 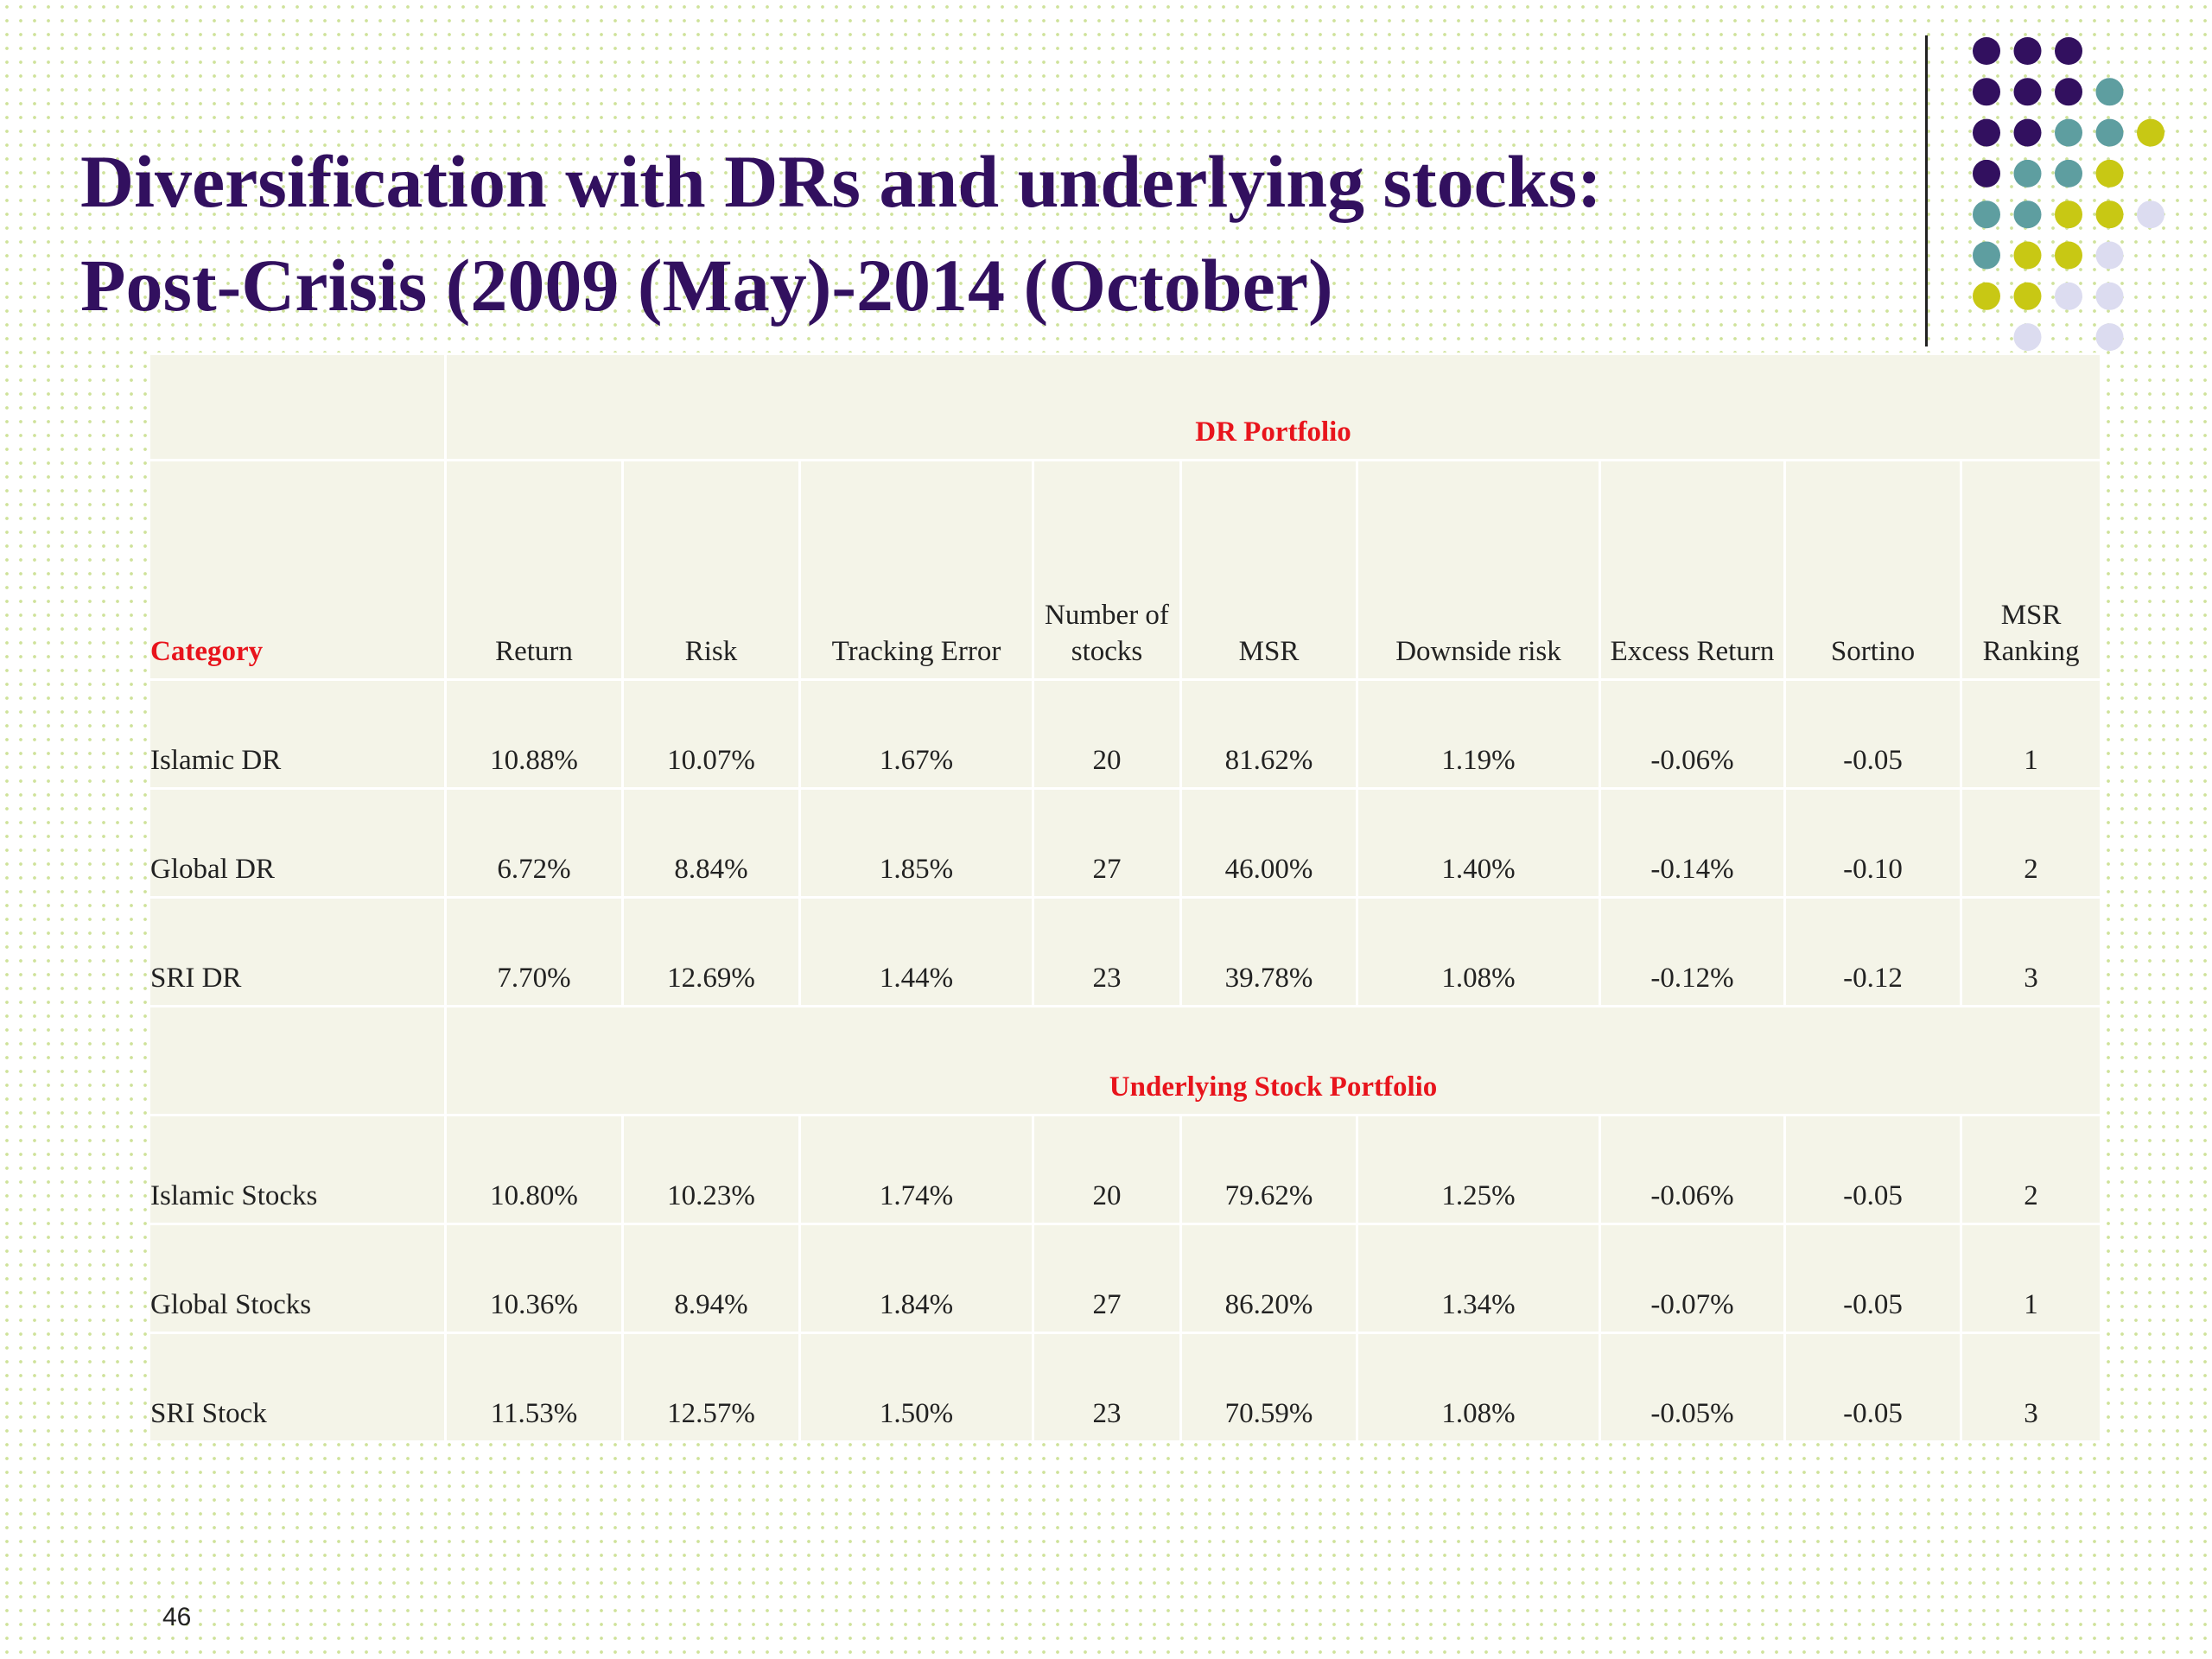 What do you see at coordinates (1927, 190) in the screenshot?
I see `divider` at bounding box center [1927, 190].